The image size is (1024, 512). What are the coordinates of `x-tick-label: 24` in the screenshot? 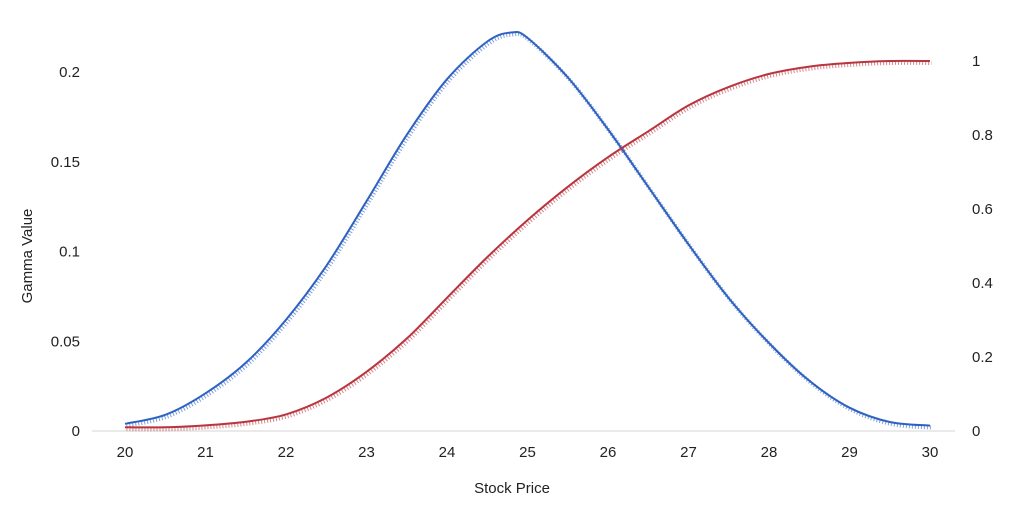 It's located at (447, 452).